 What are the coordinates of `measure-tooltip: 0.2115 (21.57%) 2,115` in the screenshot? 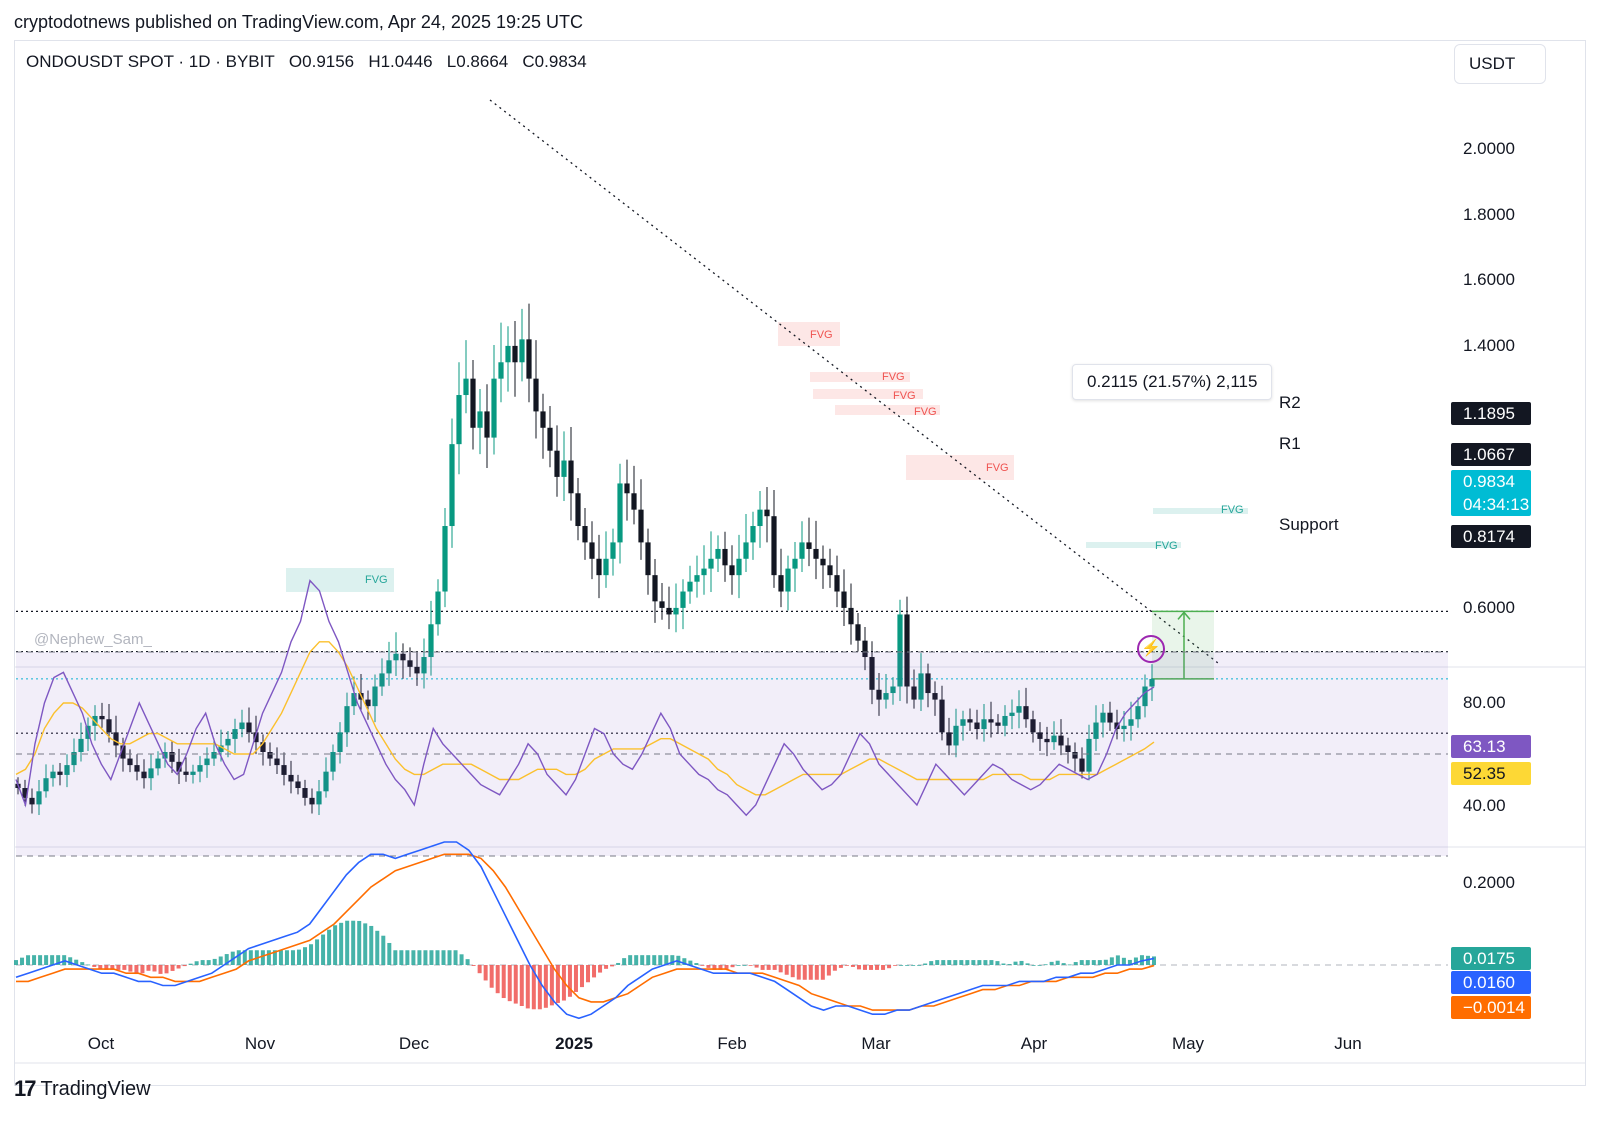 It's located at (1172, 382).